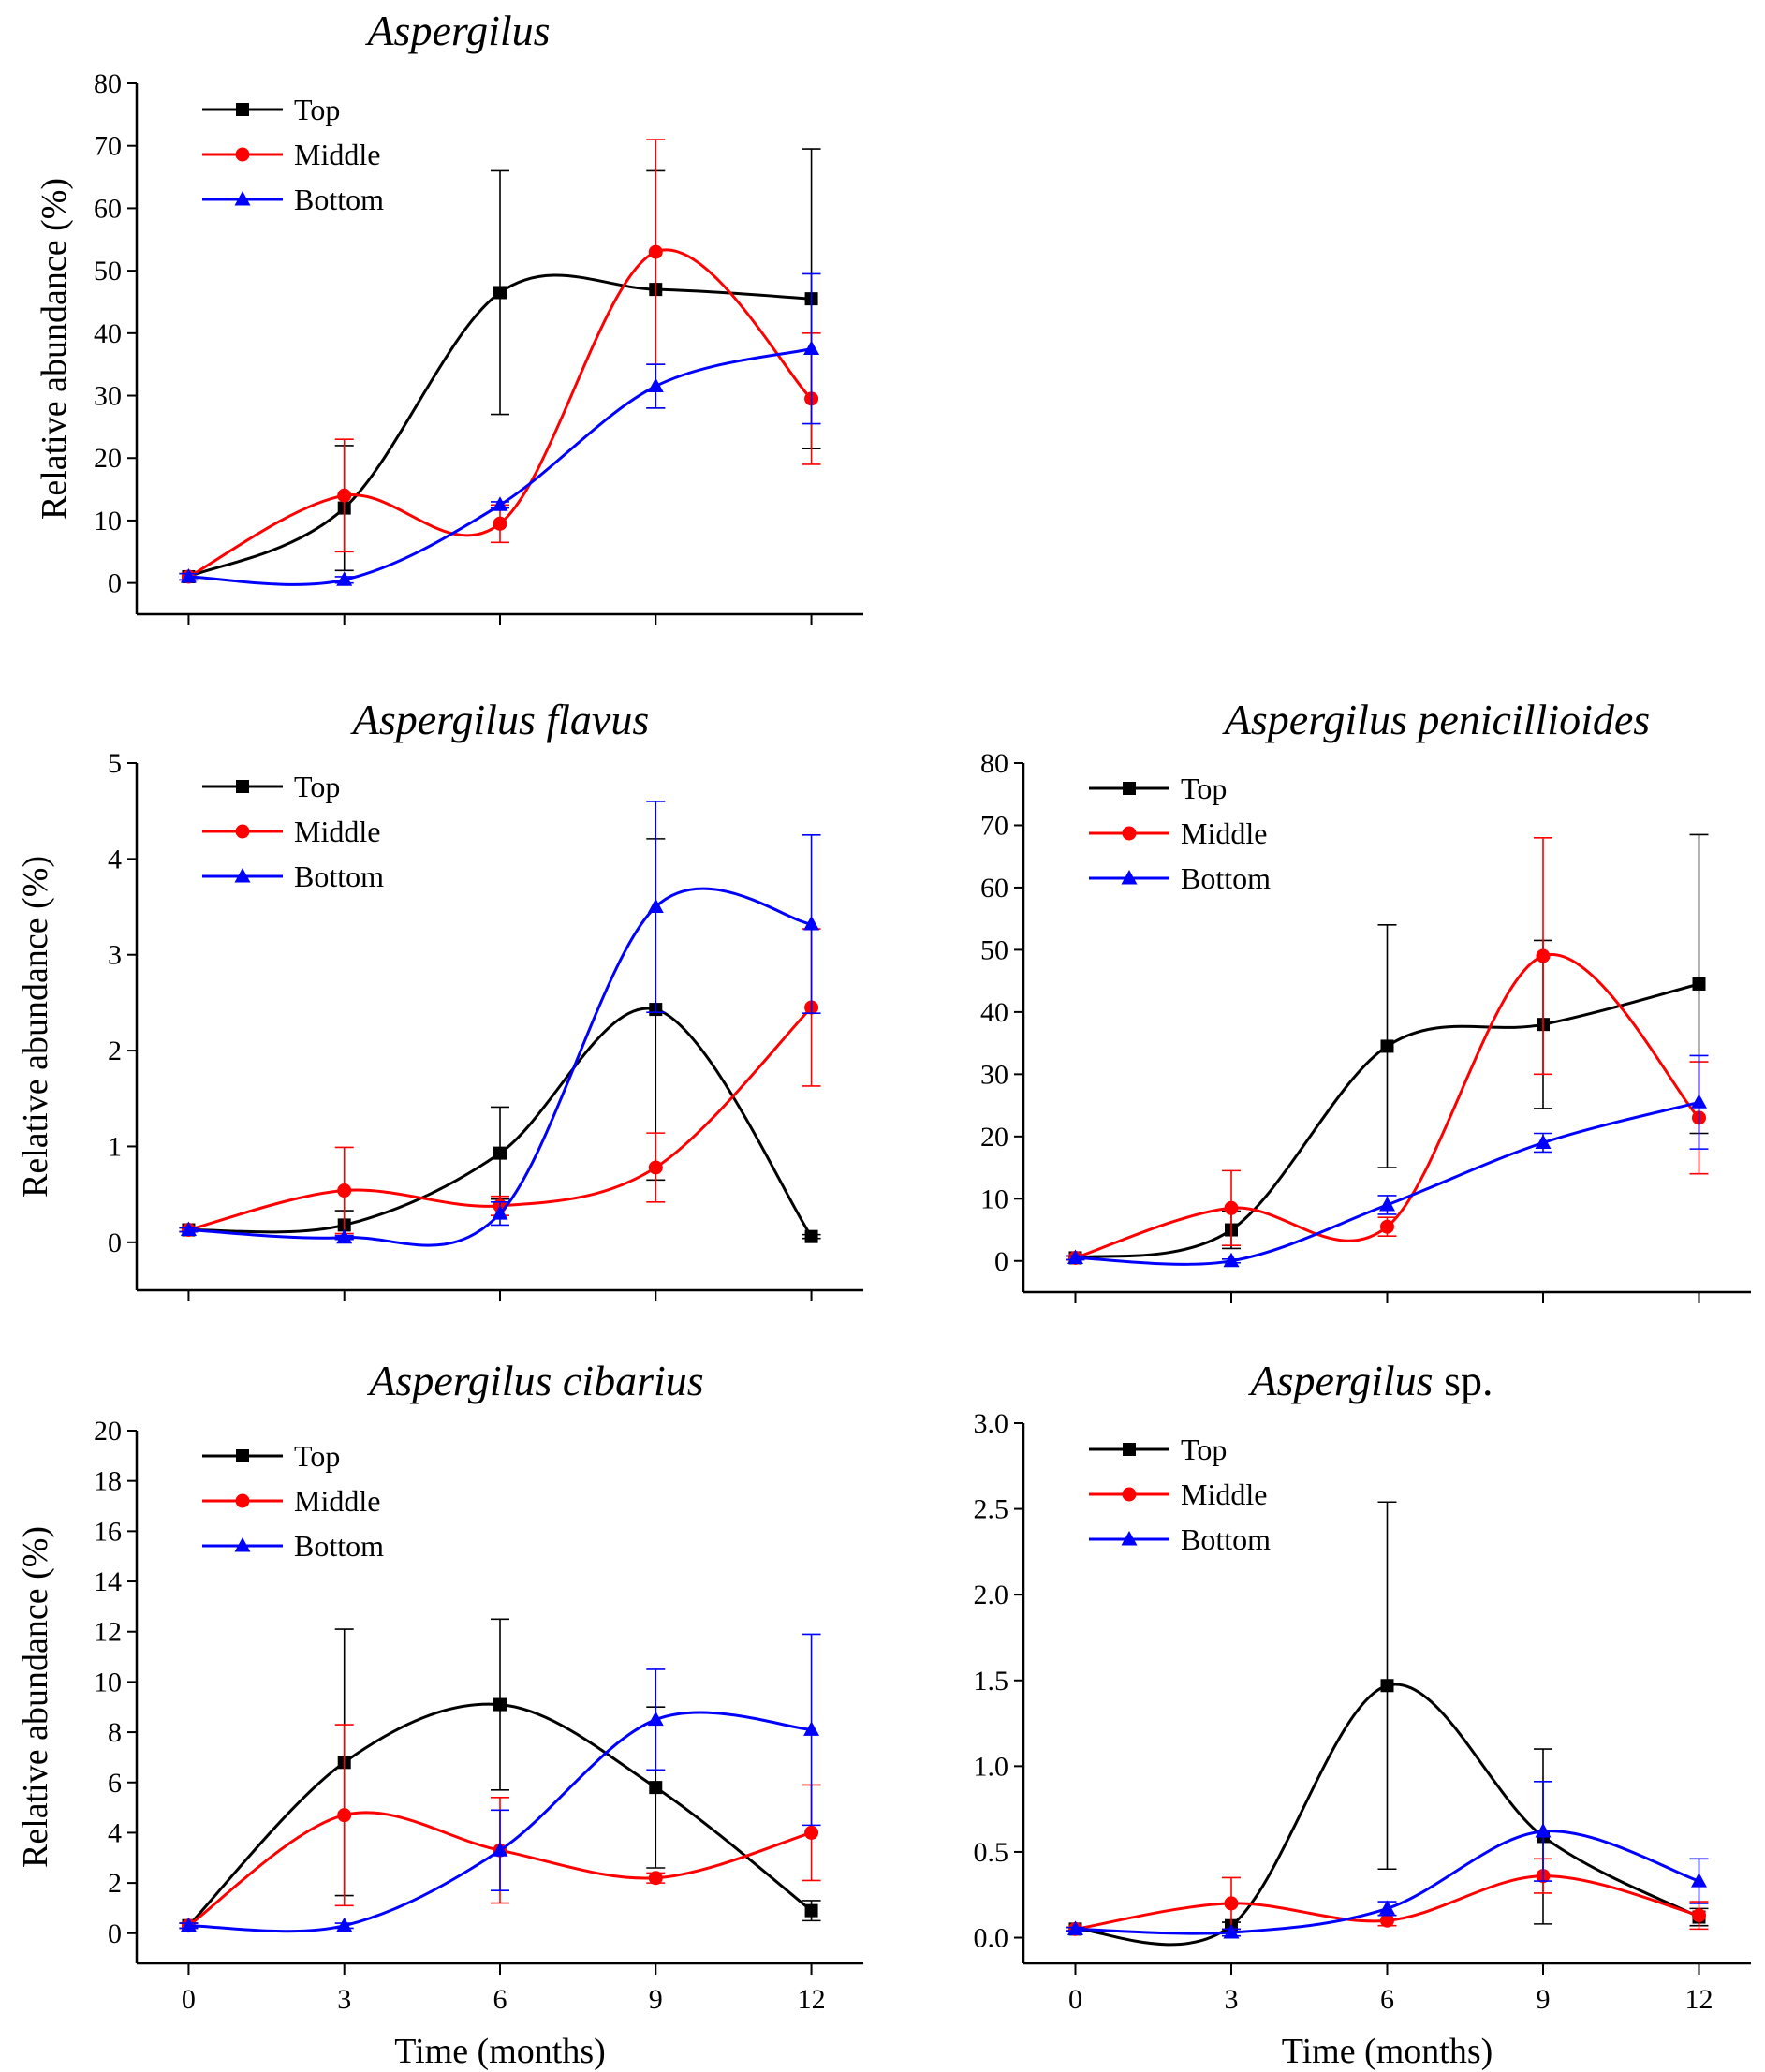 The width and height of the screenshot is (1765, 2072). What do you see at coordinates (992, 1766) in the screenshot?
I see `y-tick-label: 1.0` at bounding box center [992, 1766].